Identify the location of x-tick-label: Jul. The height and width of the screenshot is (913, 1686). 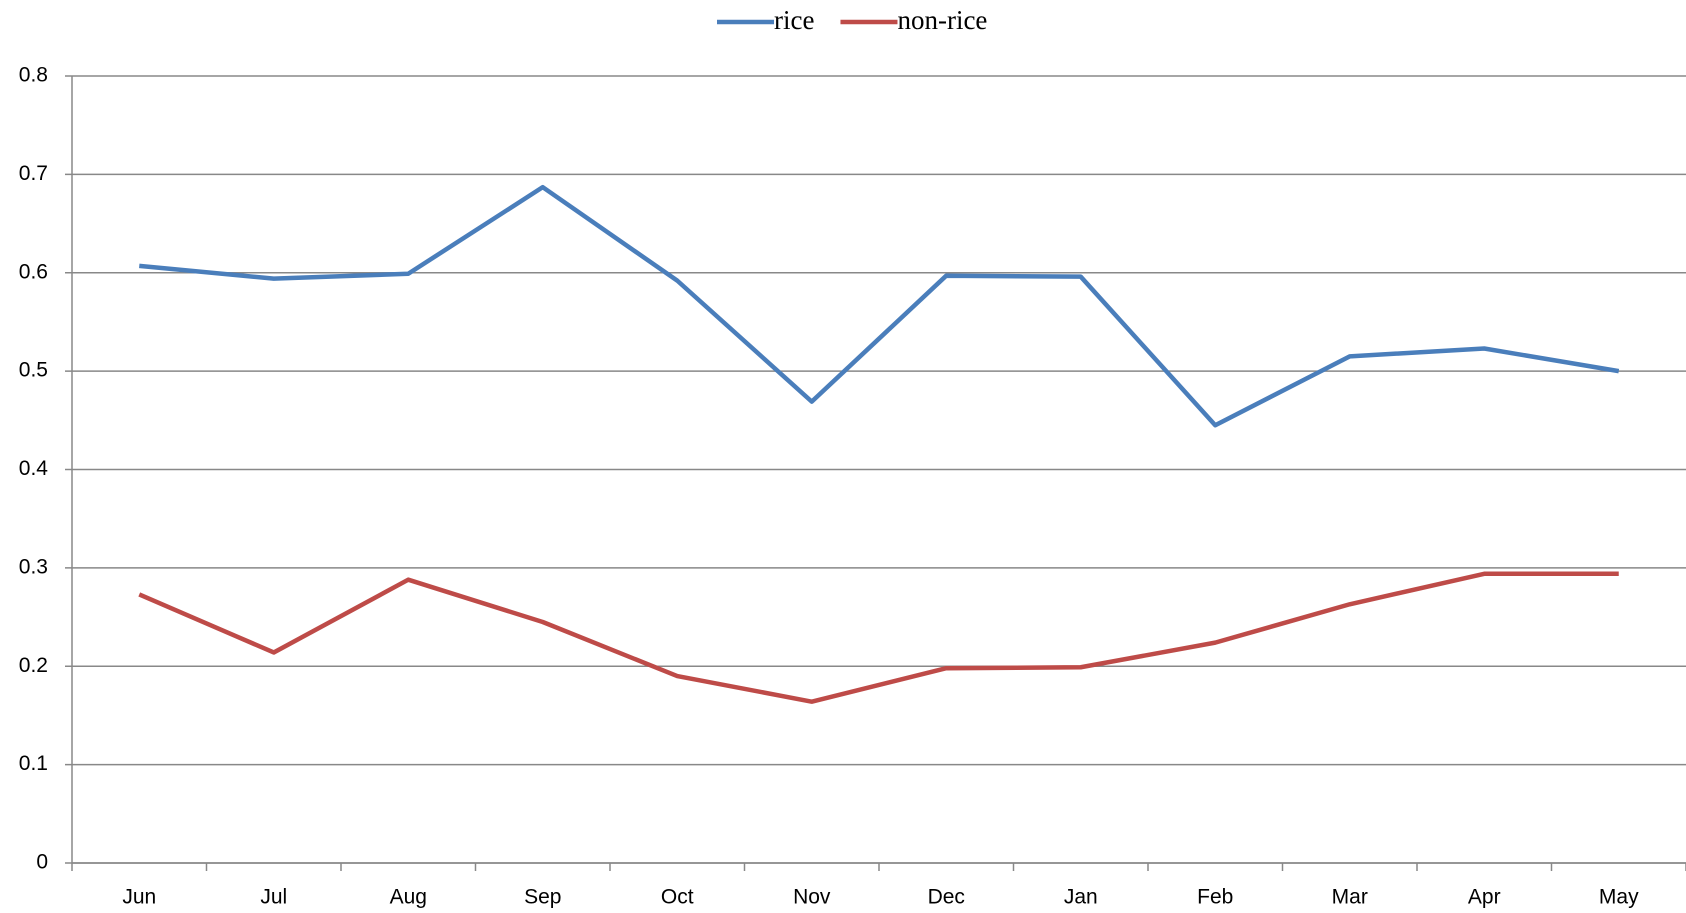
(273, 897).